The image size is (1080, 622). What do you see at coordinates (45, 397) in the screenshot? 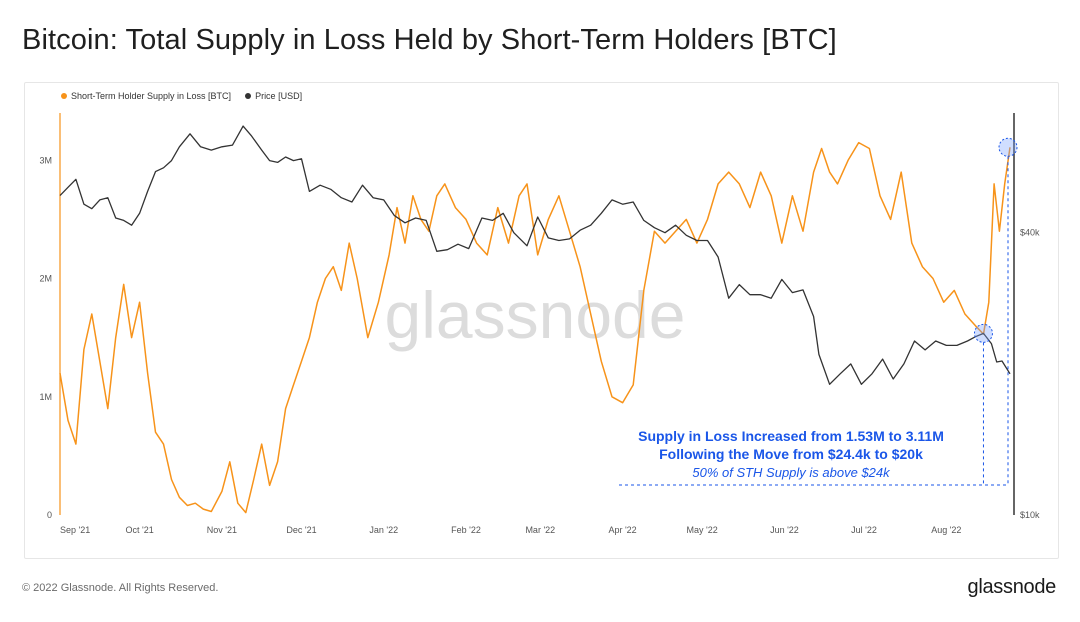
I see `y-tick-left: 1M` at bounding box center [45, 397].